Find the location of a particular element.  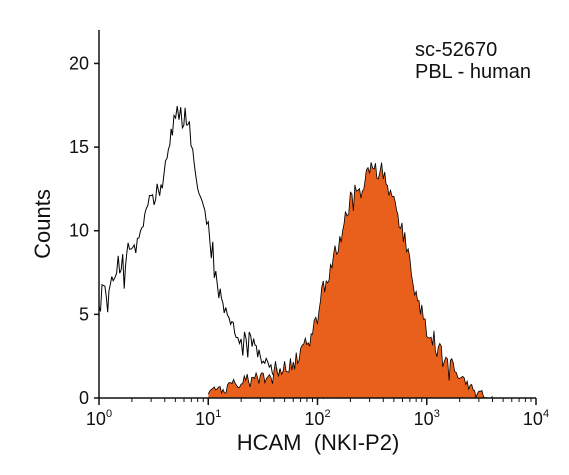

sample-label: PBL - human is located at coordinates (473, 72).